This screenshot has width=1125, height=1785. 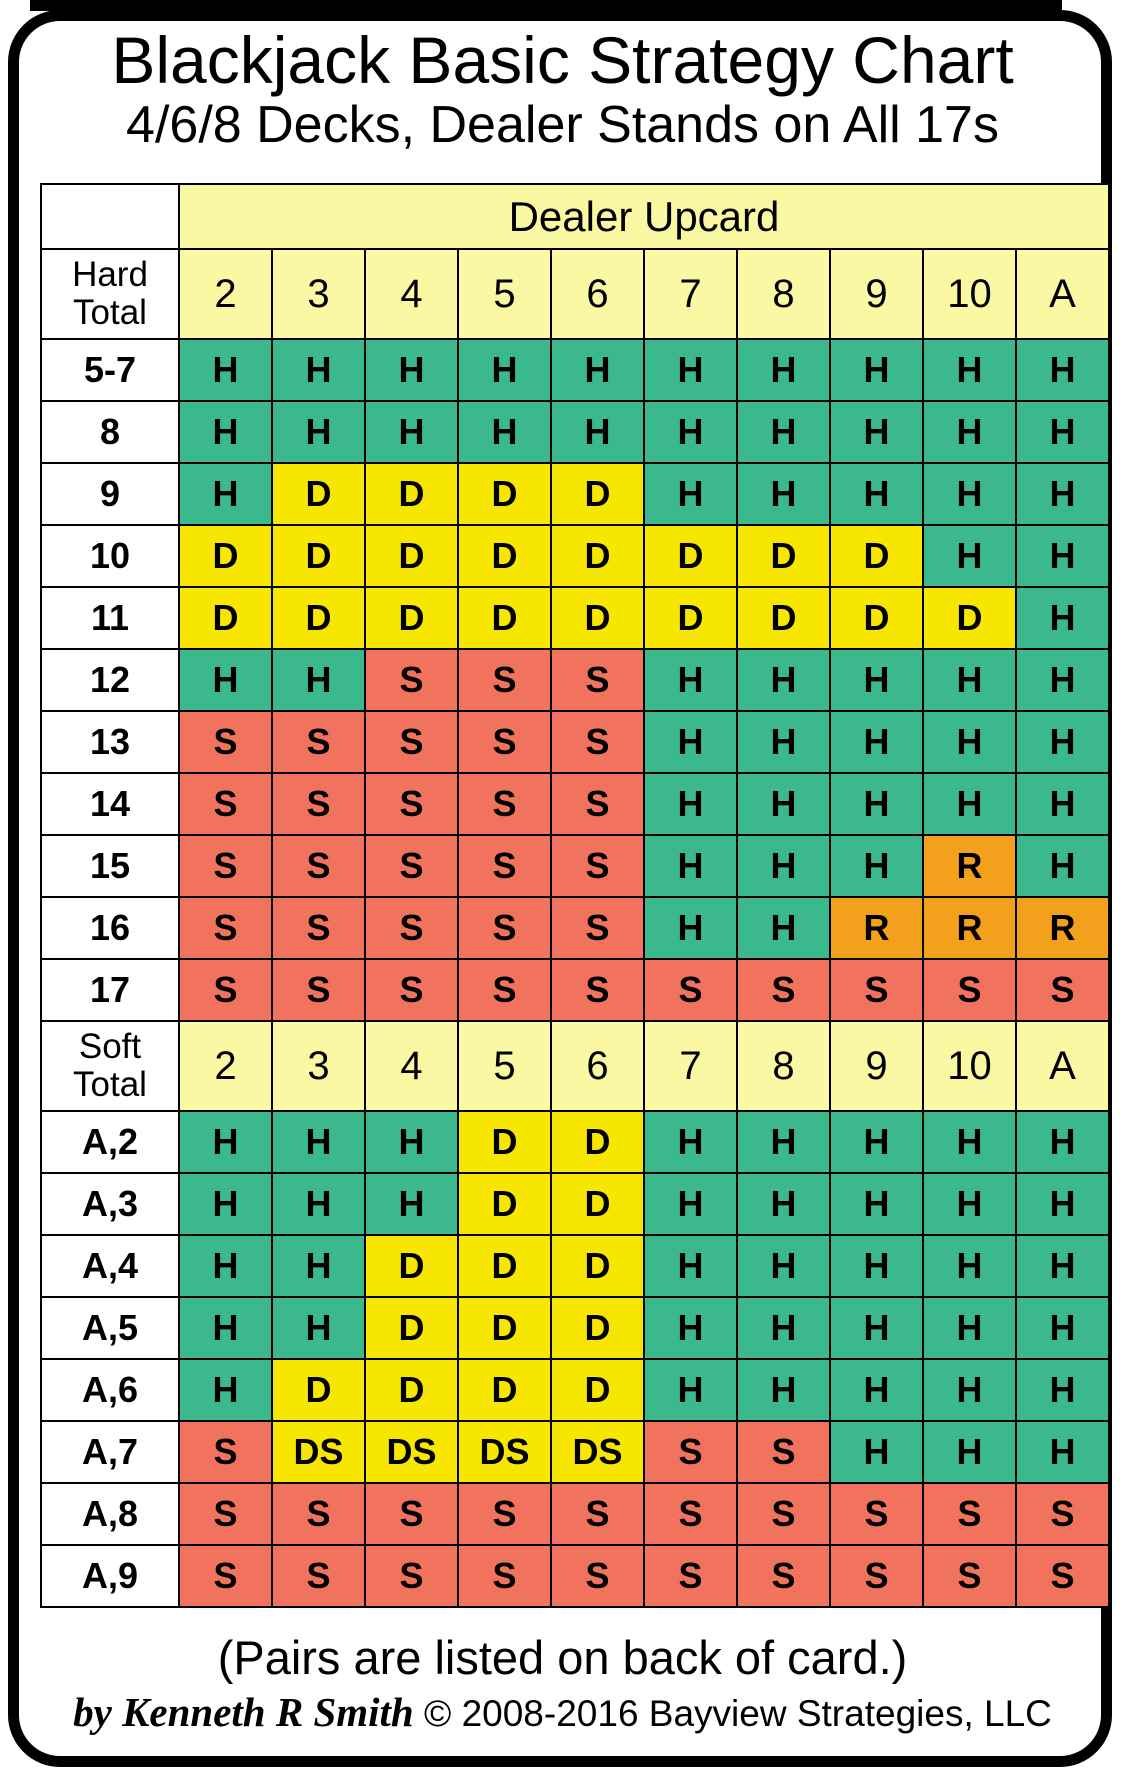 What do you see at coordinates (110, 216) in the screenshot?
I see `corner-cell` at bounding box center [110, 216].